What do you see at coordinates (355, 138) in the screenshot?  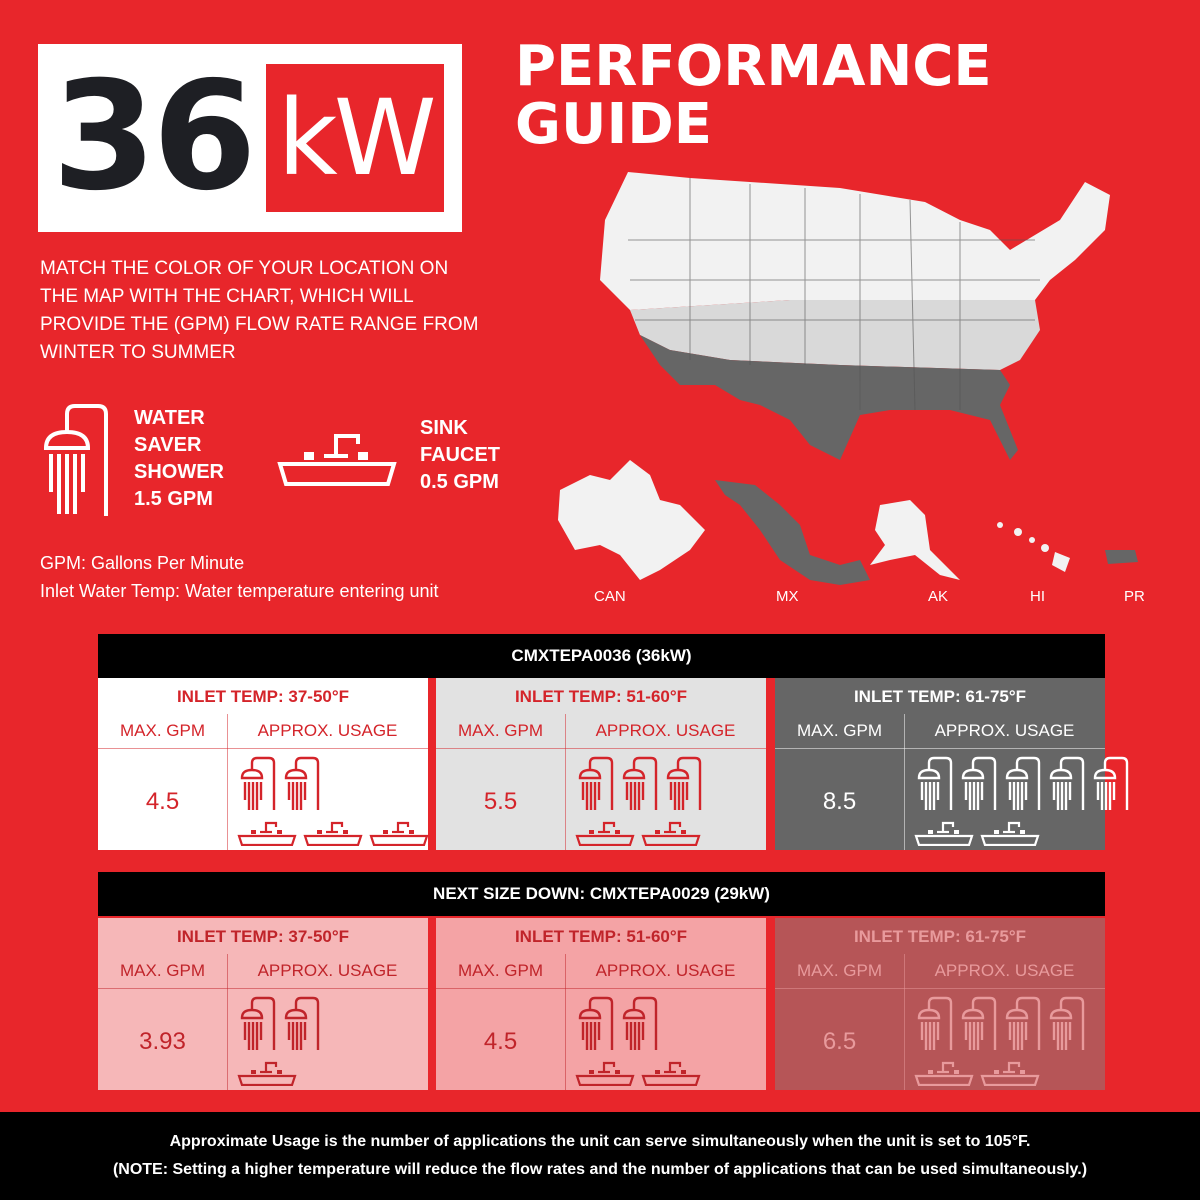 I see `power-unit-badge` at bounding box center [355, 138].